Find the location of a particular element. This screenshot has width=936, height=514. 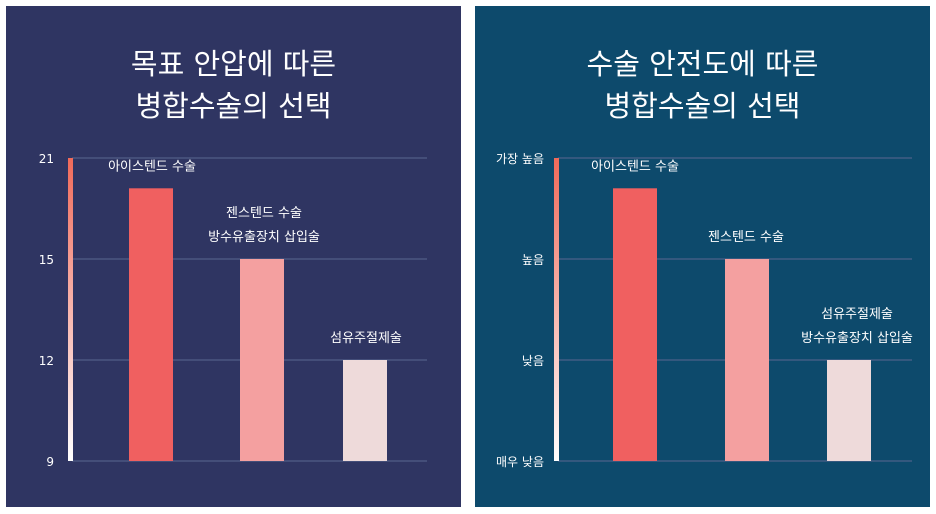

y-tick-label: 매우 낮음 is located at coordinates (520, 462).